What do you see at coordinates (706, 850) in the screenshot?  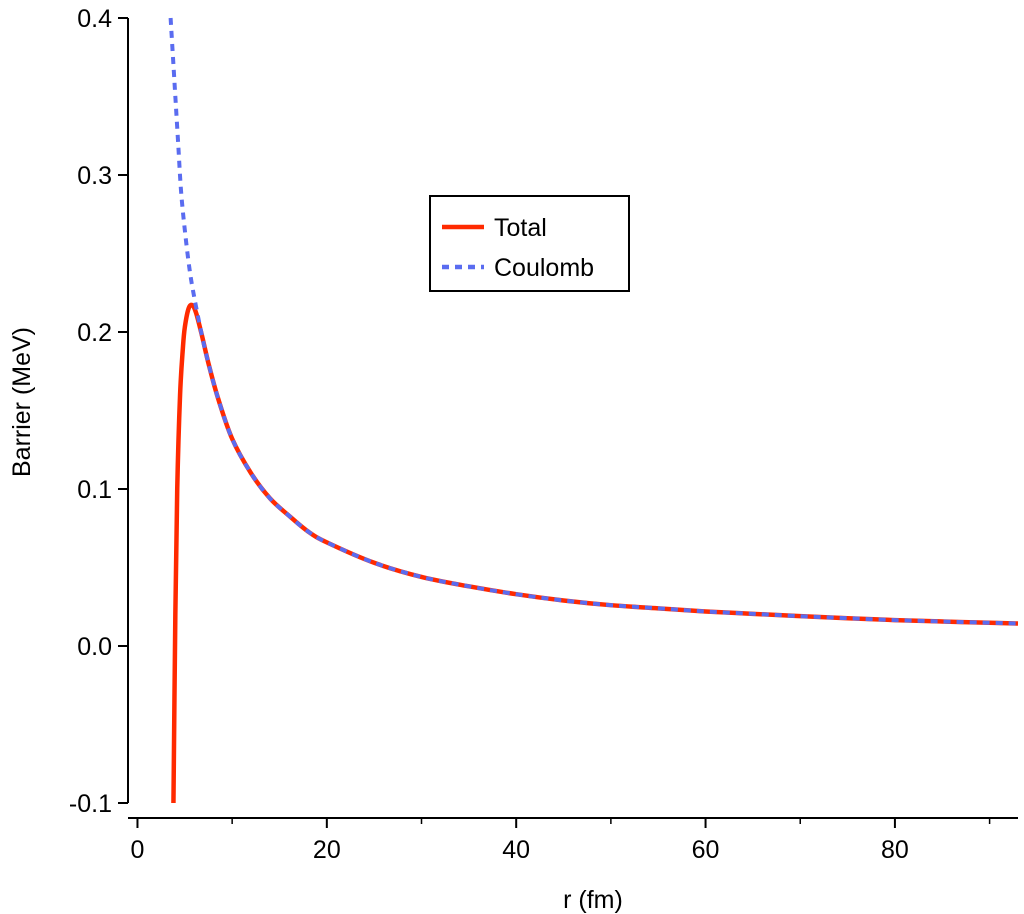 I see `x-tick-label: 60` at bounding box center [706, 850].